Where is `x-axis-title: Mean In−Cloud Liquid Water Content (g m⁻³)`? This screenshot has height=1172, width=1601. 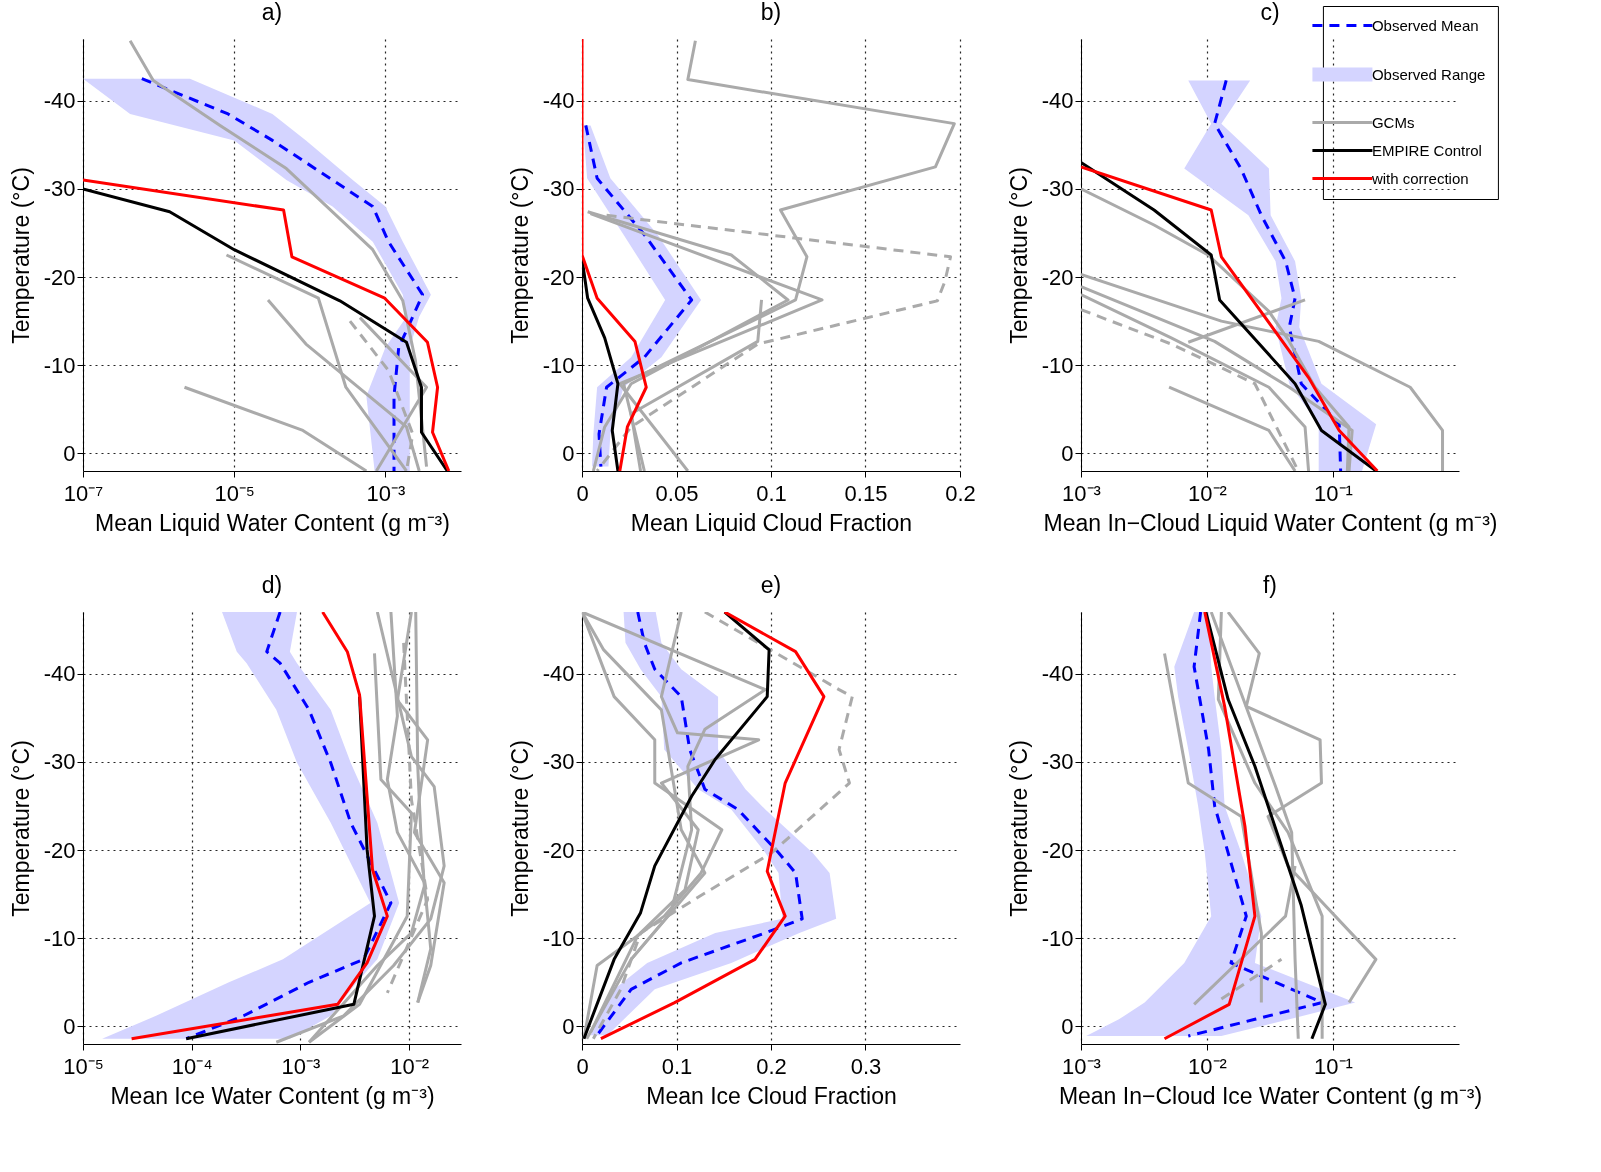 x-axis-title: Mean In−Cloud Liquid Water Content (g m⁻³) is located at coordinates (1270, 522).